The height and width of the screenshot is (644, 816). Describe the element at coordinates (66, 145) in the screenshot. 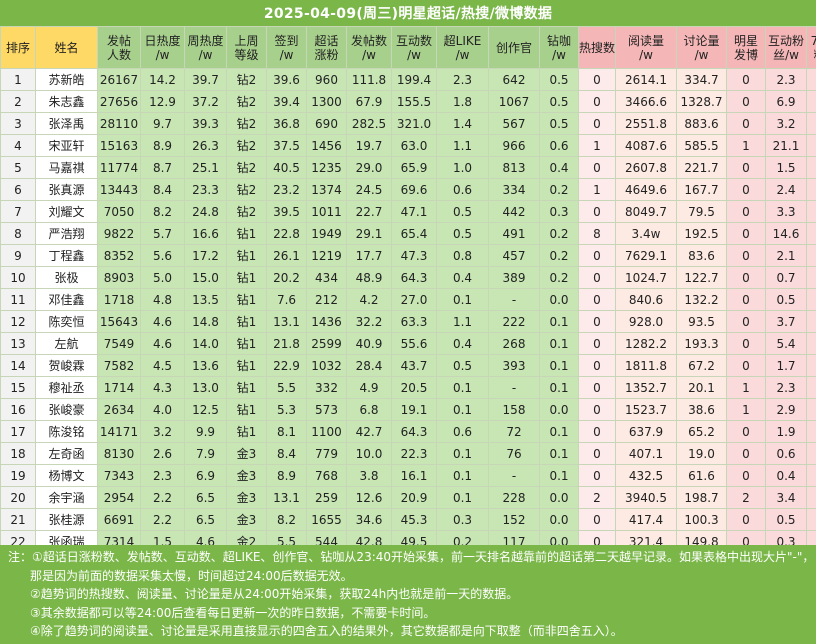

I see `cell-name: 宋亚轩` at that location.